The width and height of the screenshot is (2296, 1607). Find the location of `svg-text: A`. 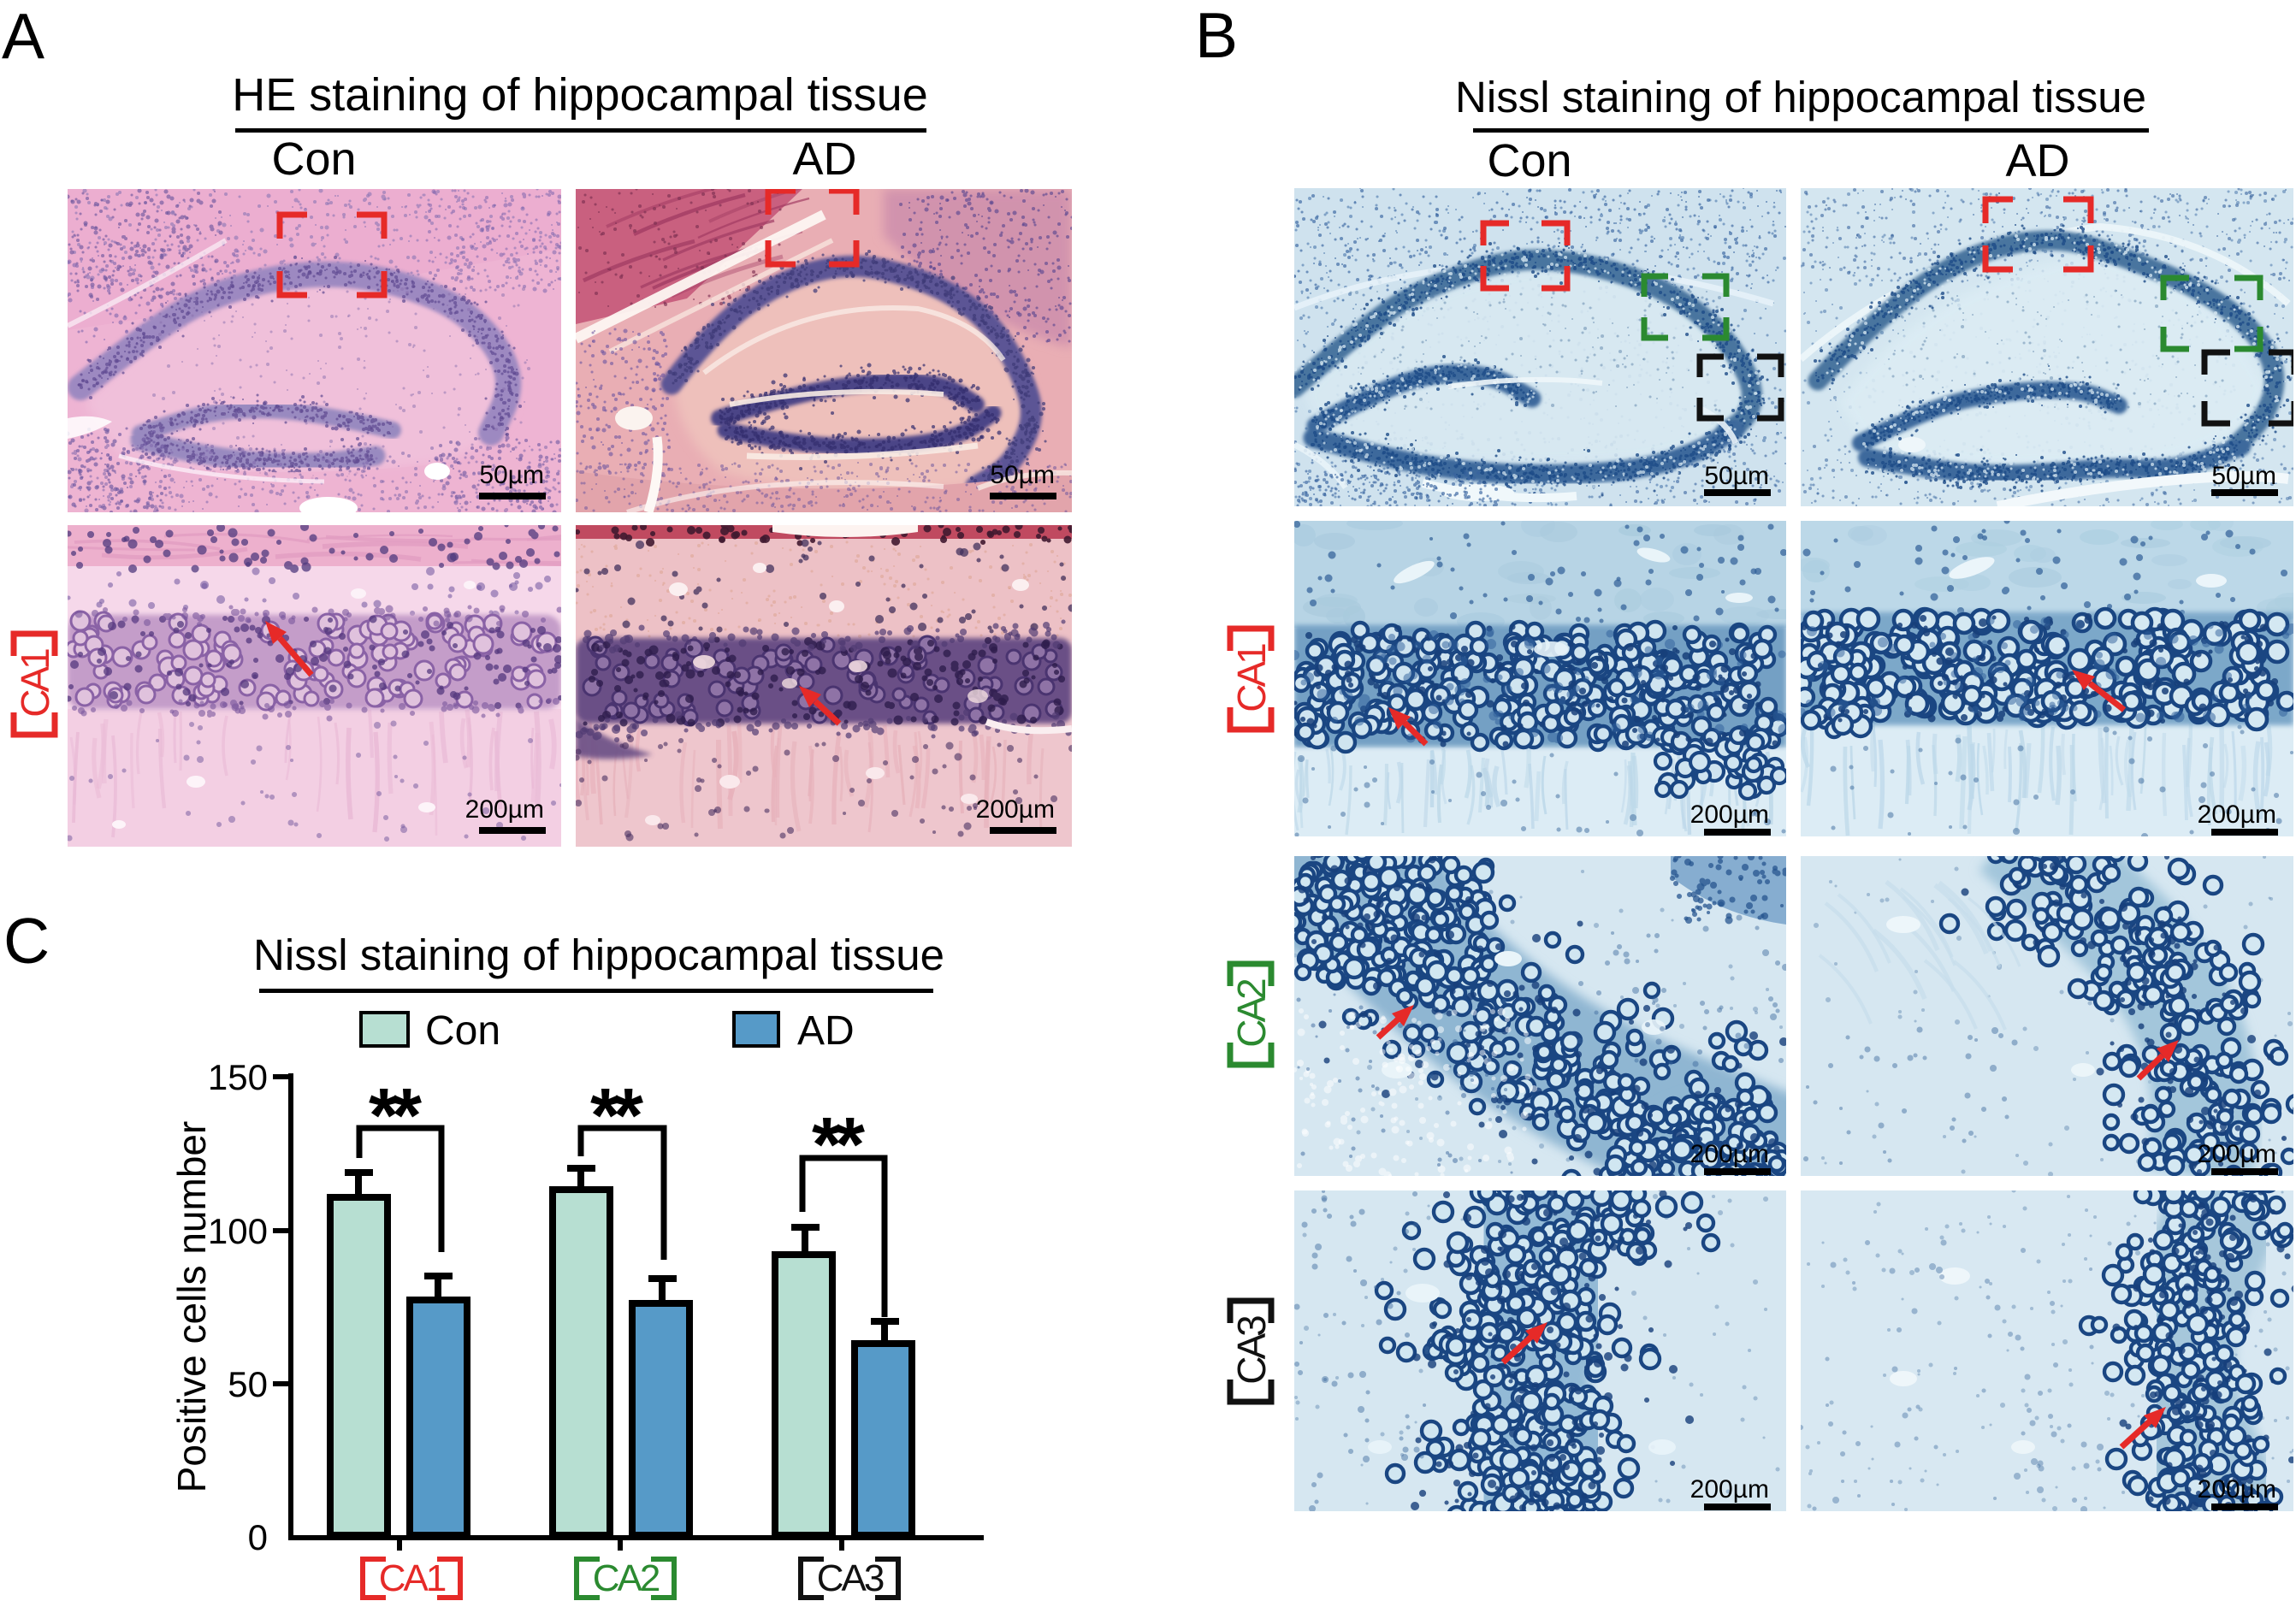

svg-text: A is located at coordinates (23, 36).